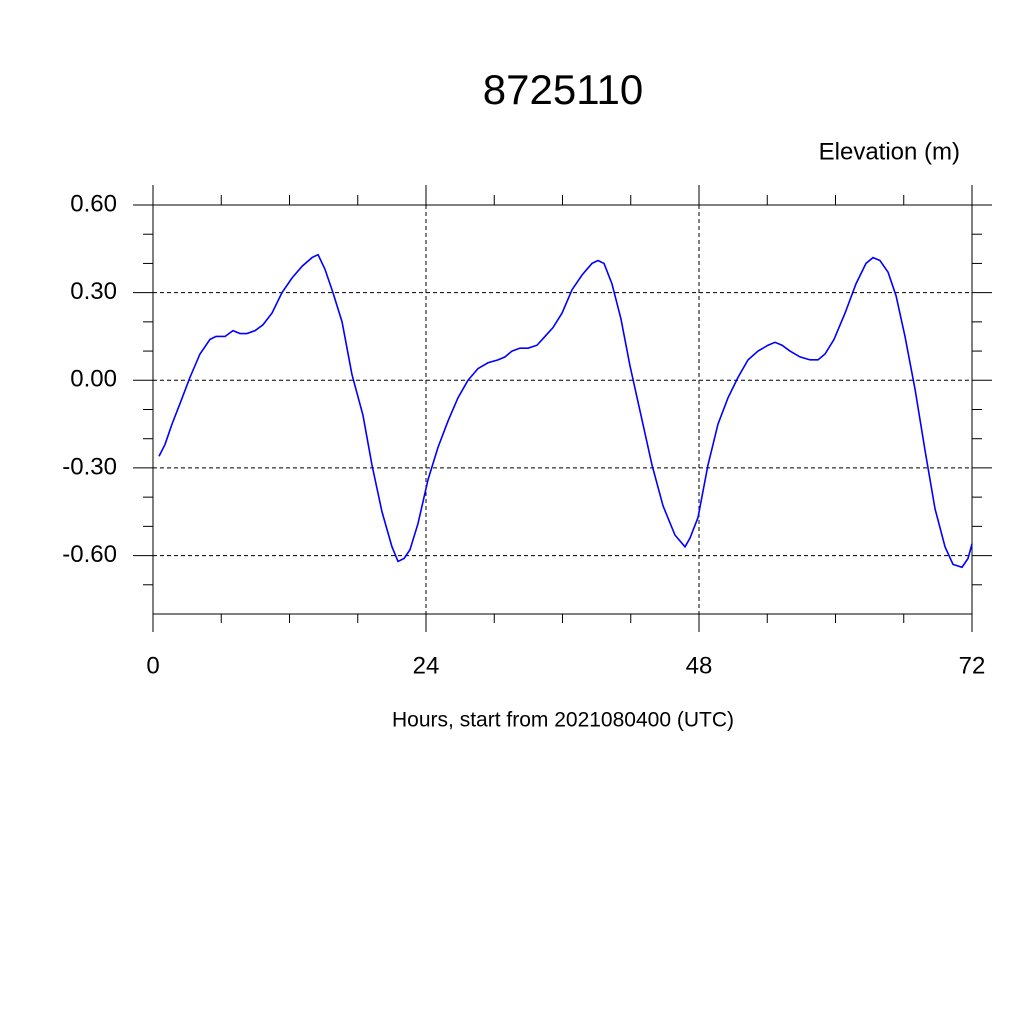 This screenshot has height=1024, width=1024. I want to click on x-axis-label: Hours, start from 2021080400 (UTC), so click(563, 720).